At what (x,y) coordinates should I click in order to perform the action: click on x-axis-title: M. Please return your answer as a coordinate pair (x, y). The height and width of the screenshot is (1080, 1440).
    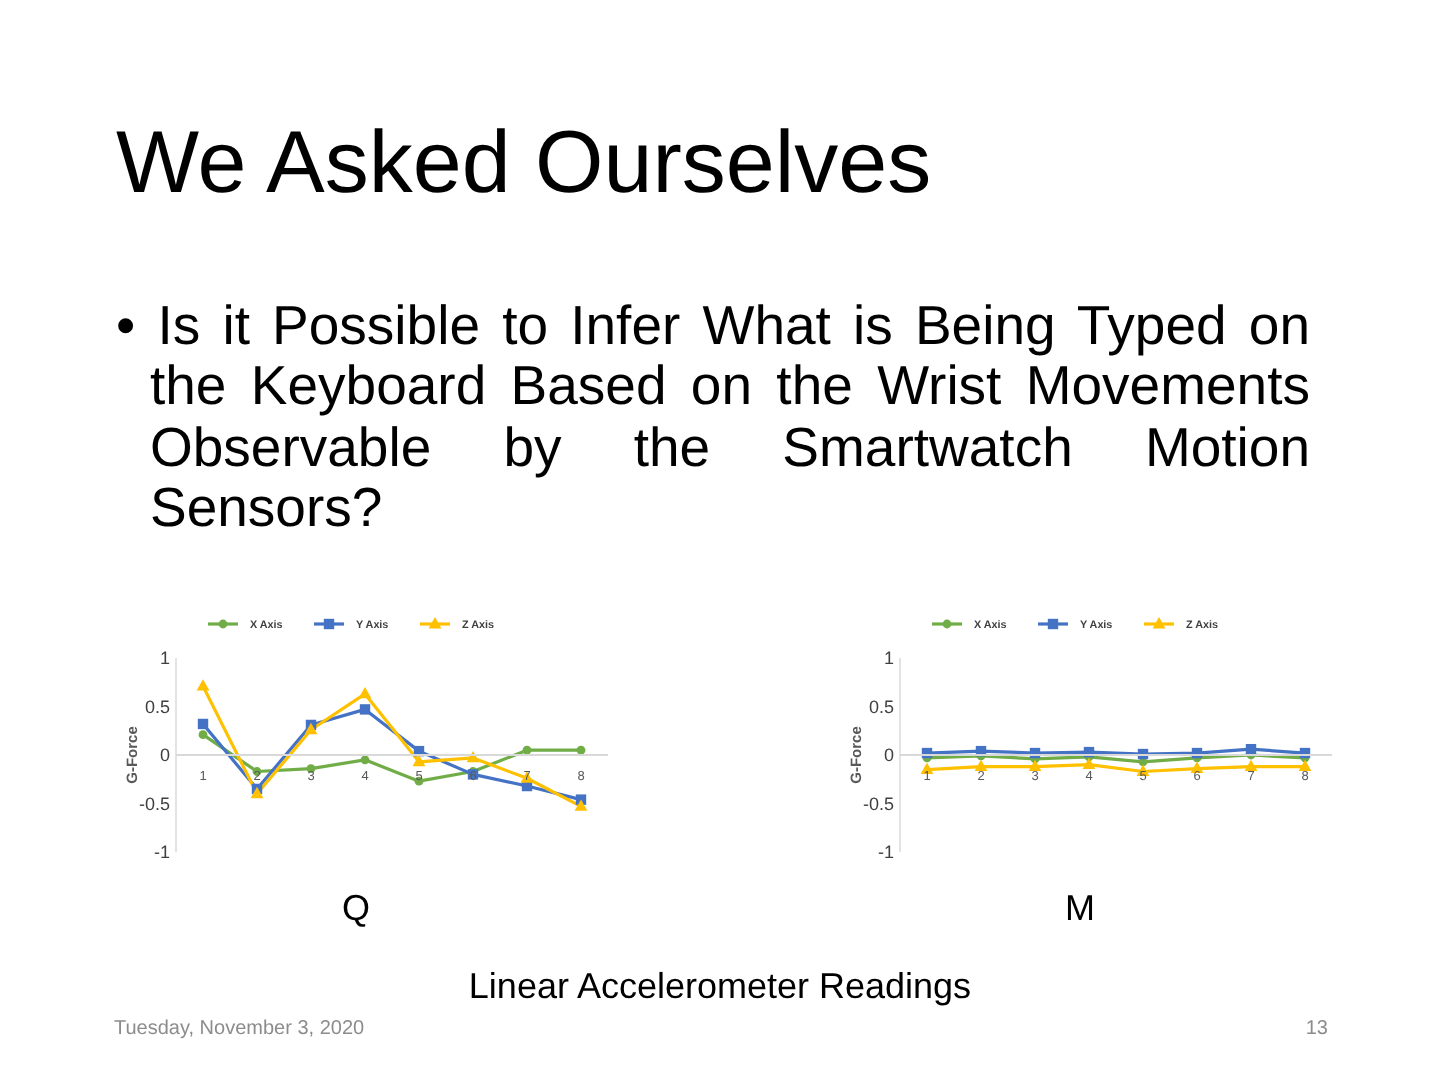
    Looking at the image, I should click on (1080, 908).